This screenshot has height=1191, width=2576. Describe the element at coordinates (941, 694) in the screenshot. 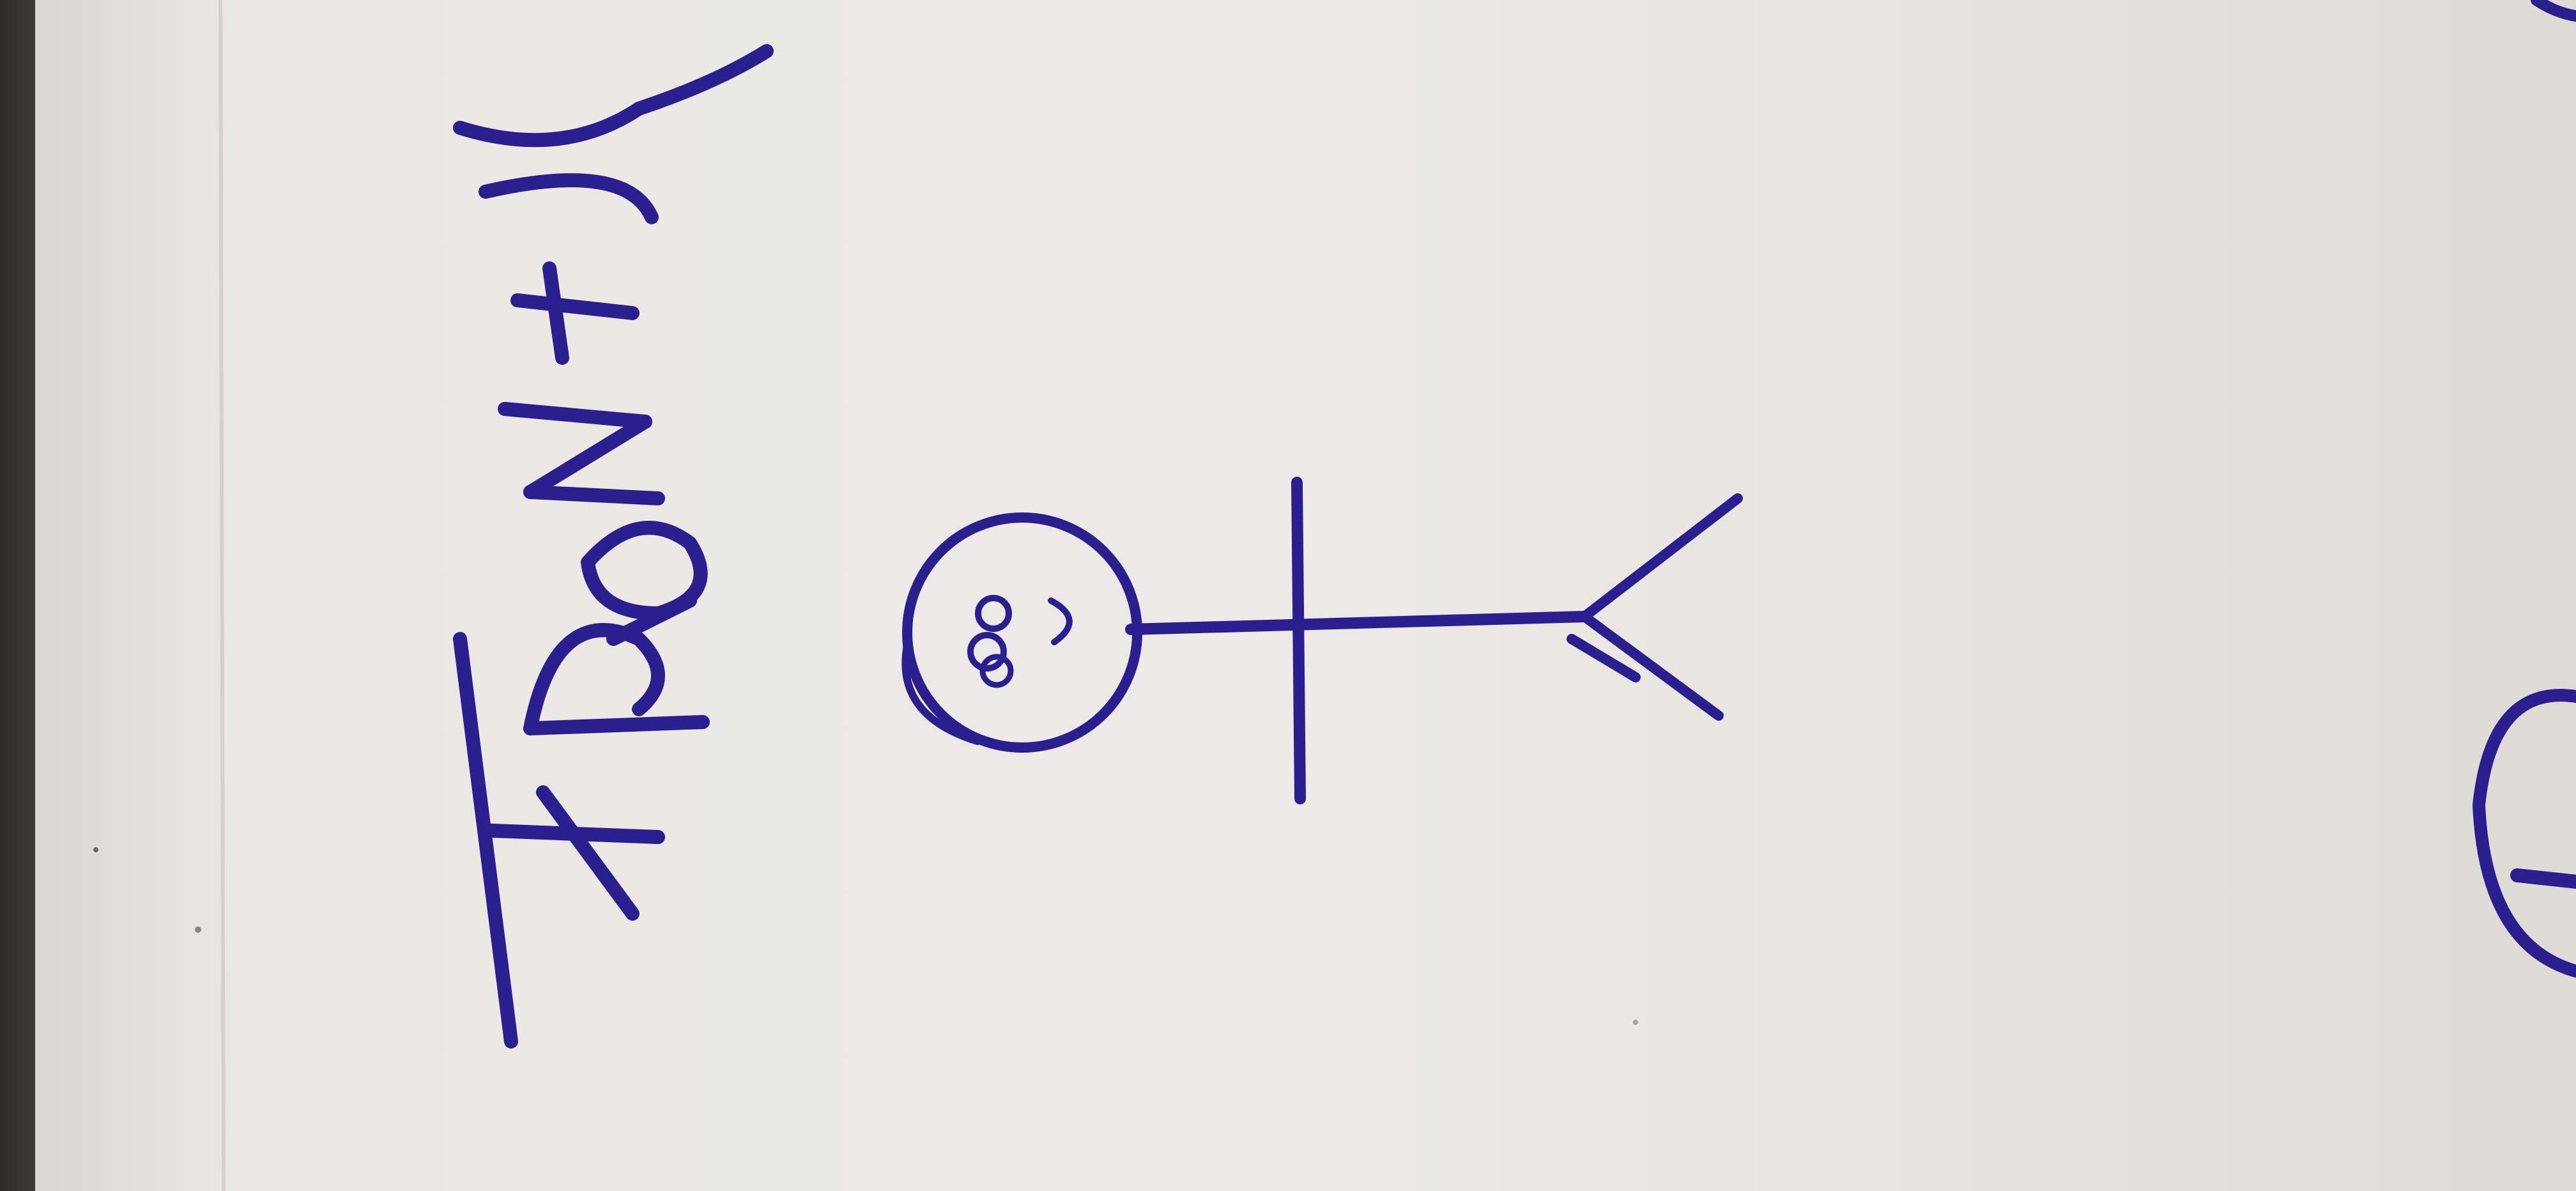

I see `stick-figure-head-overlap` at that location.